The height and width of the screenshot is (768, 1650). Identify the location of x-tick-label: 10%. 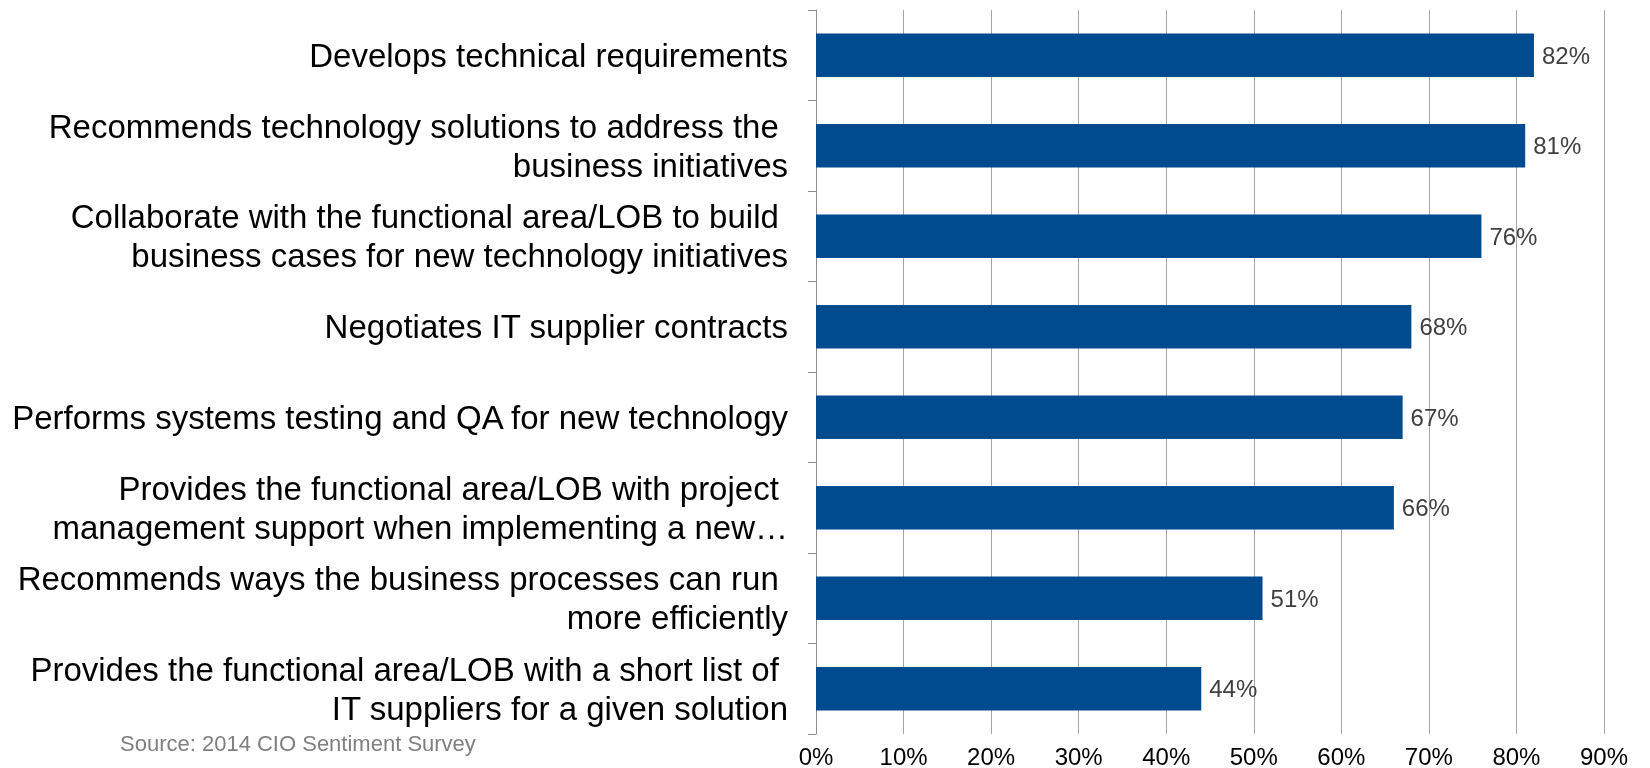
(903, 755).